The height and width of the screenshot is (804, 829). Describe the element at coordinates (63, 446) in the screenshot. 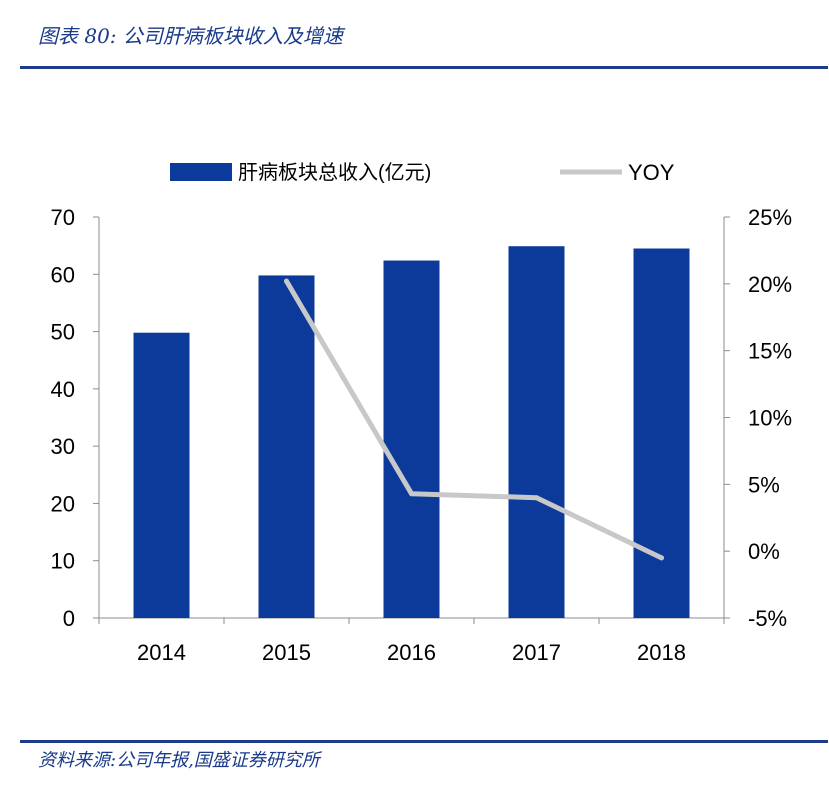

I see `y-left-tick-label: 30` at that location.